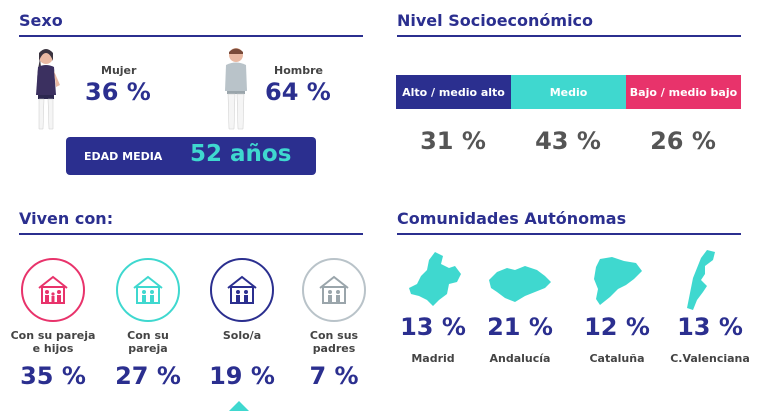 The image size is (768, 415). What do you see at coordinates (148, 348) in the screenshot?
I see `viven-label-2-line2: pareja` at bounding box center [148, 348].